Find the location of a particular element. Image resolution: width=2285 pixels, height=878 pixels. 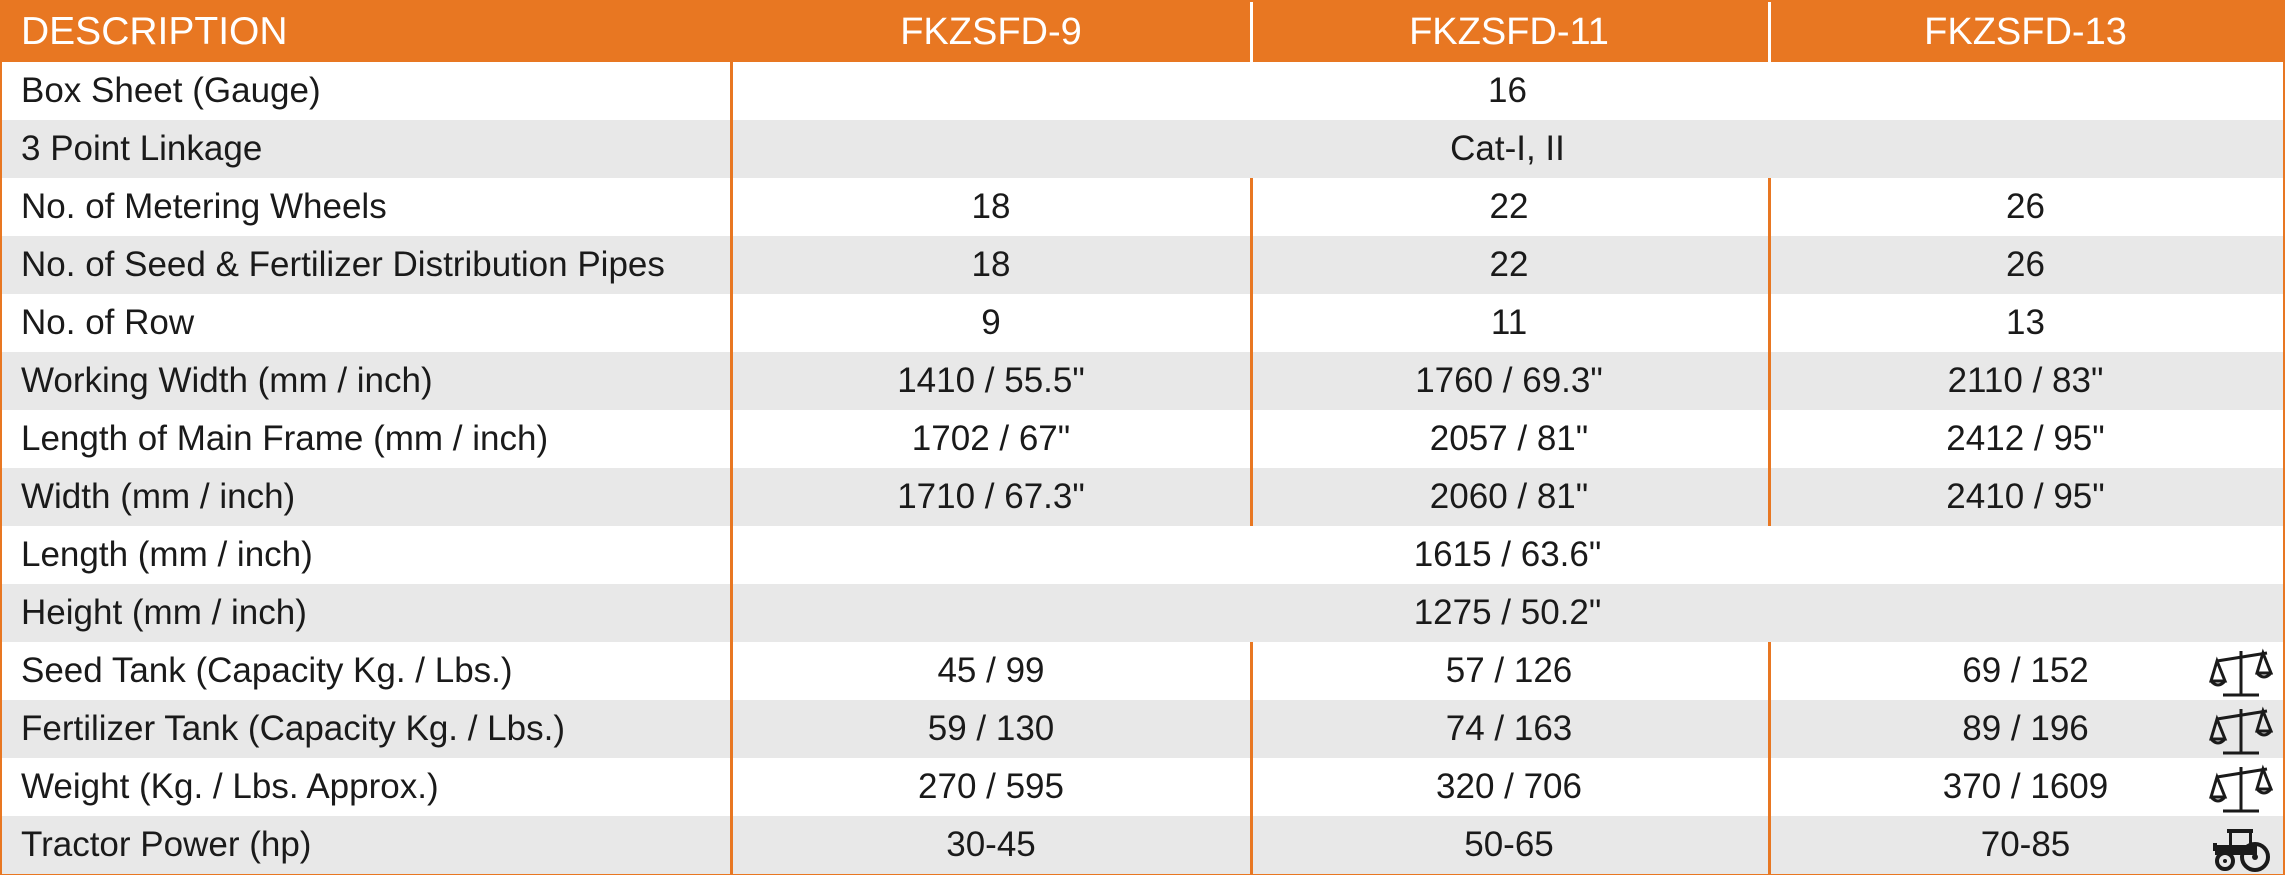

row-value-model-1: 270 / 595 is located at coordinates (991, 786).